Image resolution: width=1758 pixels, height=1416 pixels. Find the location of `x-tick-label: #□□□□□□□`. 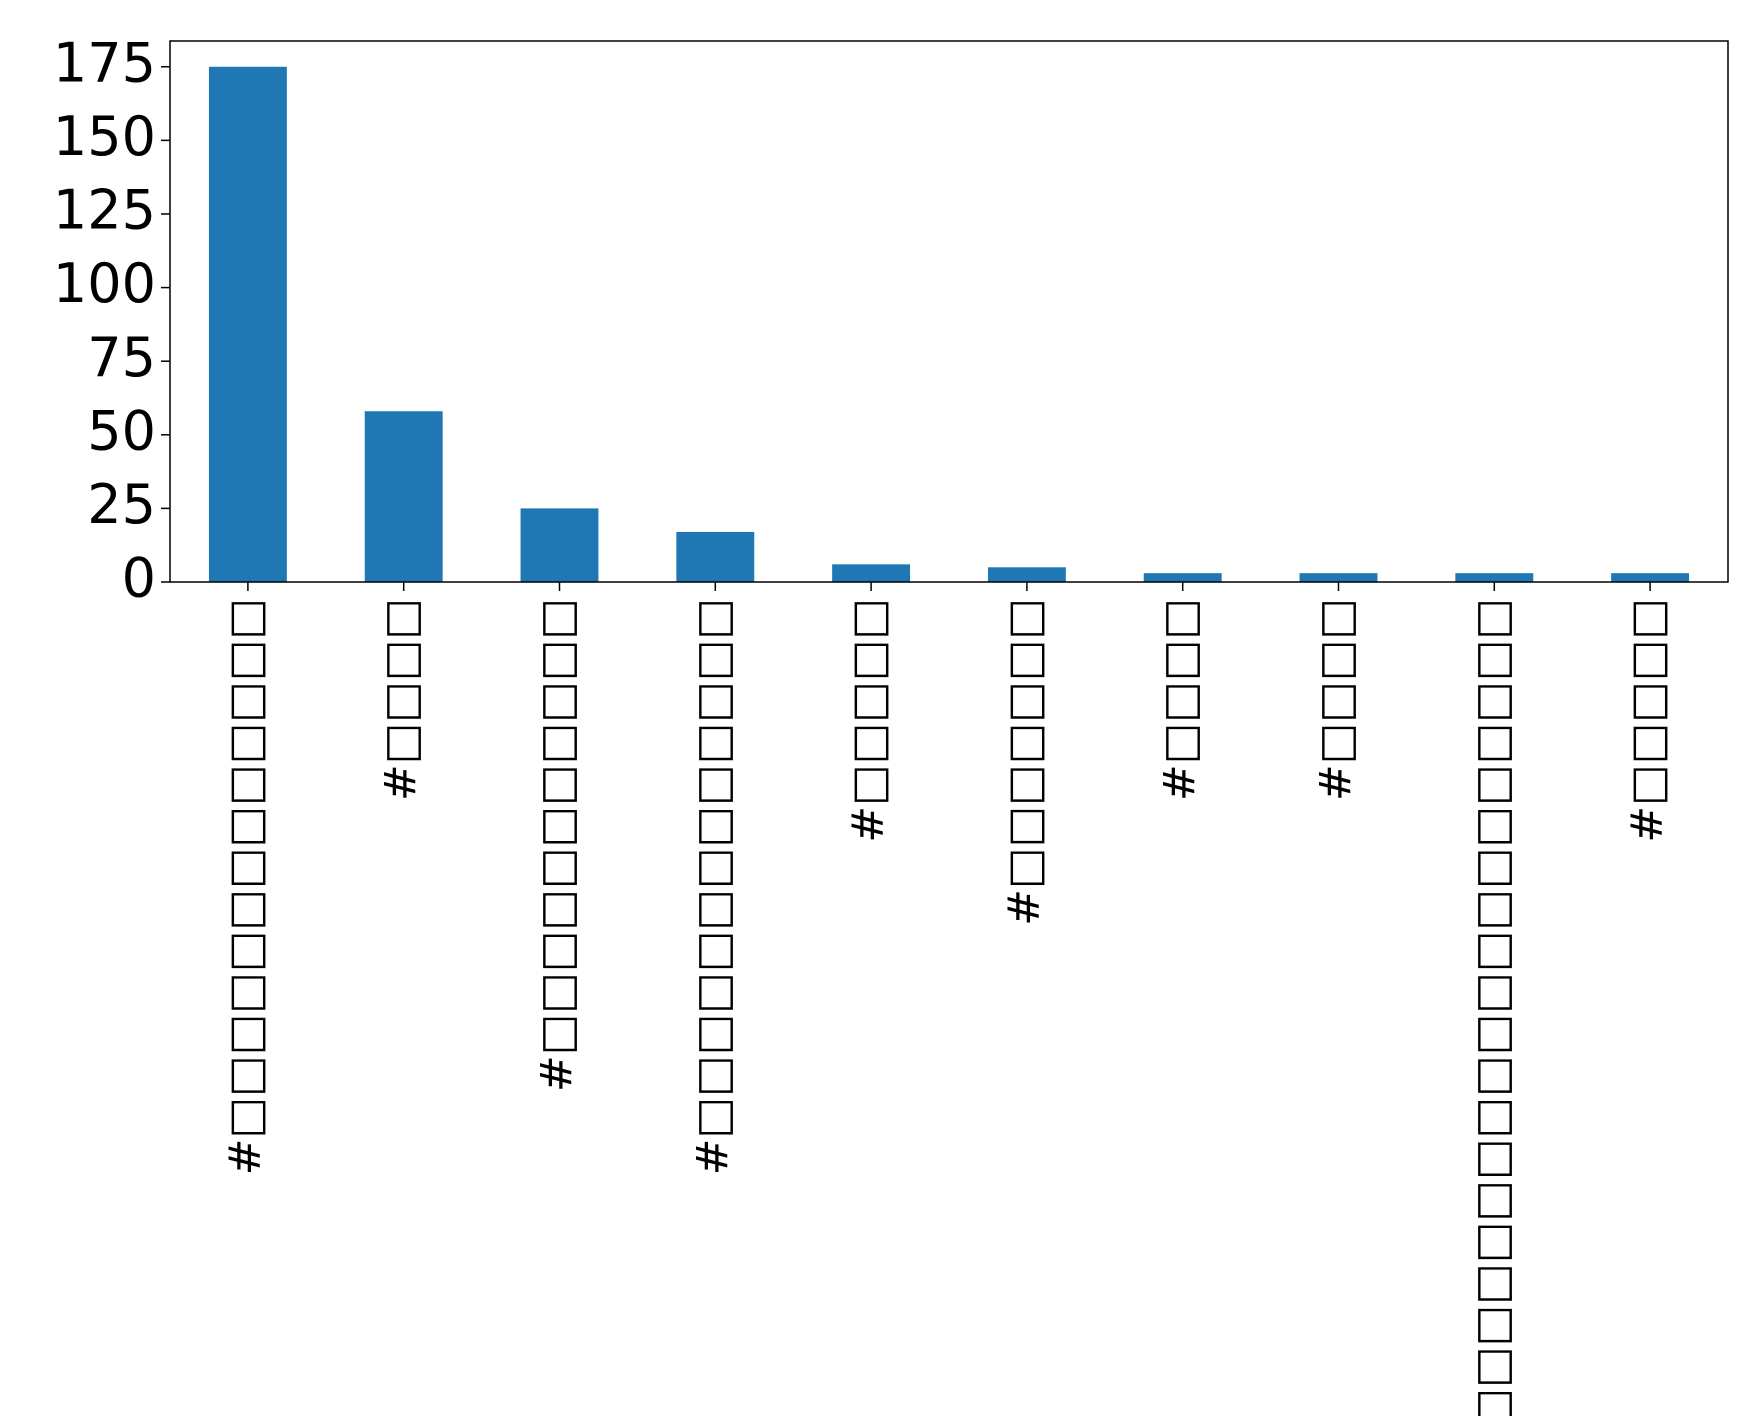

x-tick-label: #□□□□□□□ is located at coordinates (1024, 762).